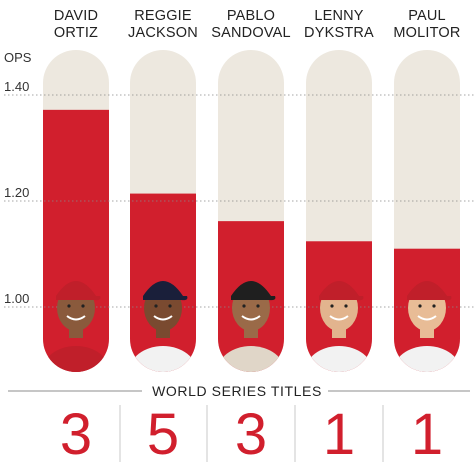  Describe the element at coordinates (163, 16) in the screenshot. I see `player-name-line: REGGIE` at that location.